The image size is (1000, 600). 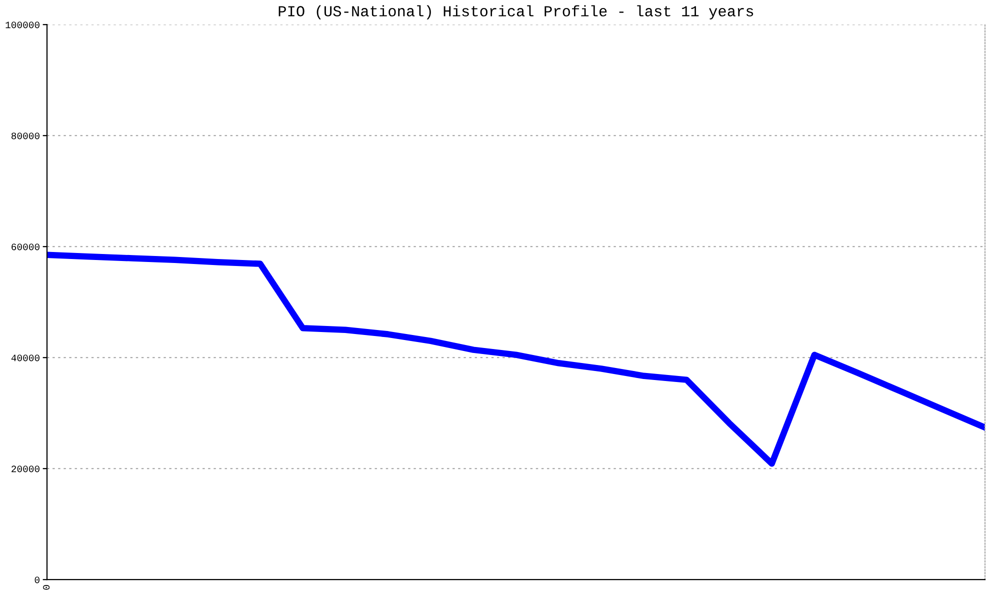 I want to click on chart-title: PIO (US-National) Historical Profile - last 11 years, so click(x=516, y=12).